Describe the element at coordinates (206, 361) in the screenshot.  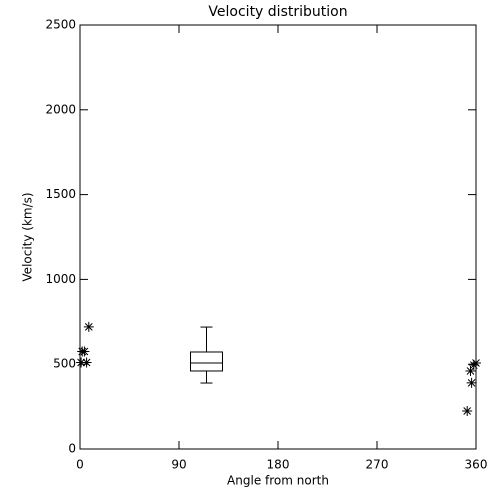
I see `box` at that location.